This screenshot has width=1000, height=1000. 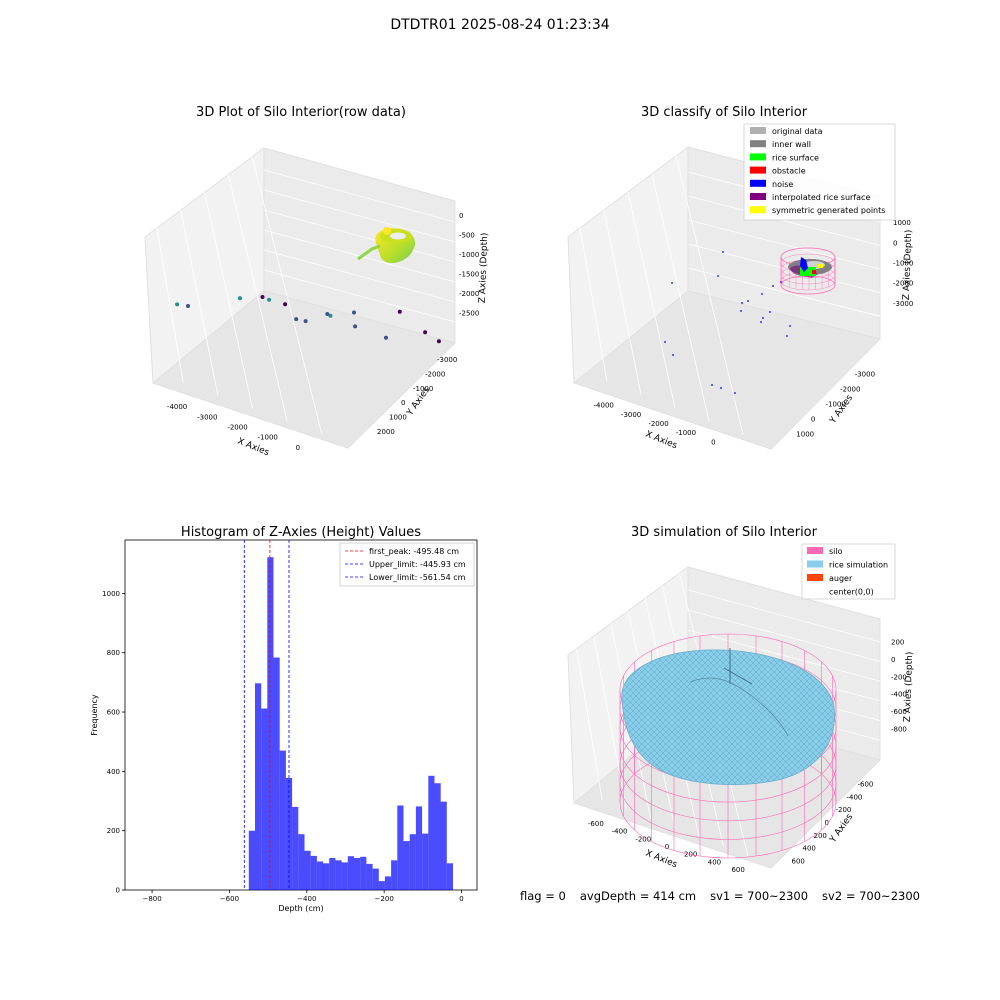 What do you see at coordinates (417, 564) in the screenshot?
I see `legend-label: Upper_limit: -445.93 cm` at bounding box center [417, 564].